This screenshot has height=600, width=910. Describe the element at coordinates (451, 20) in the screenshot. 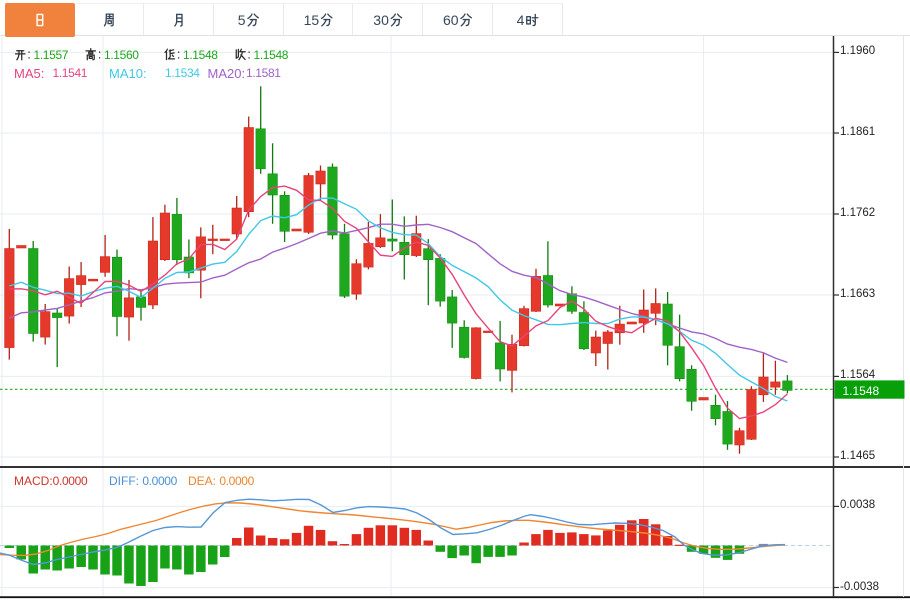

I see `svg-text: 60` at that location.